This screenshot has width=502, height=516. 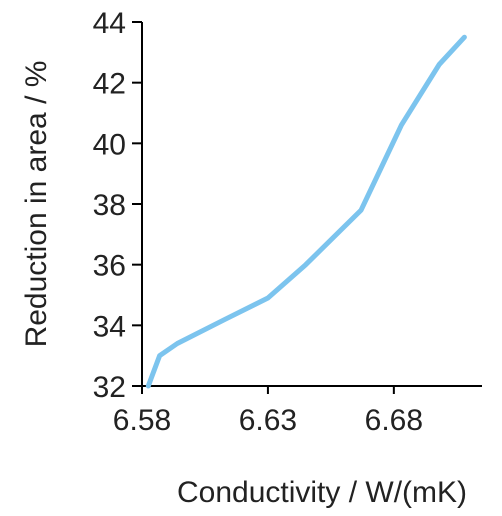 I want to click on y-axis-title: Reduction in area / %, so click(x=36, y=204).